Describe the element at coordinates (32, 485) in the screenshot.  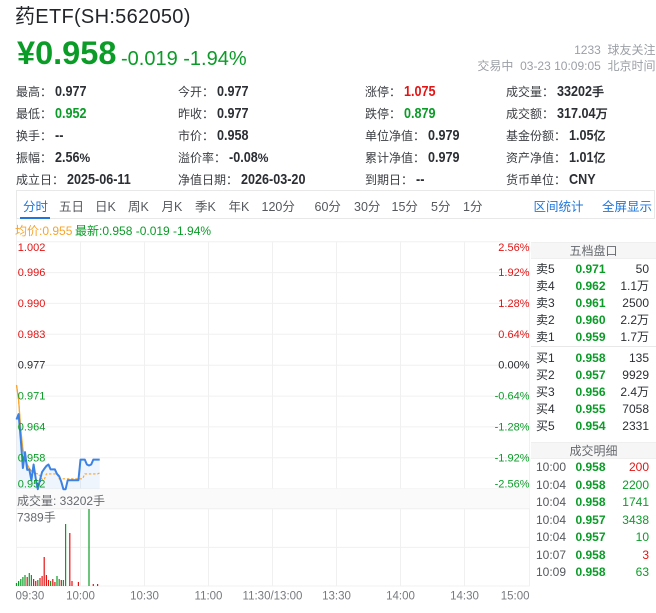
I see `svg-text: 0.952` at that location.